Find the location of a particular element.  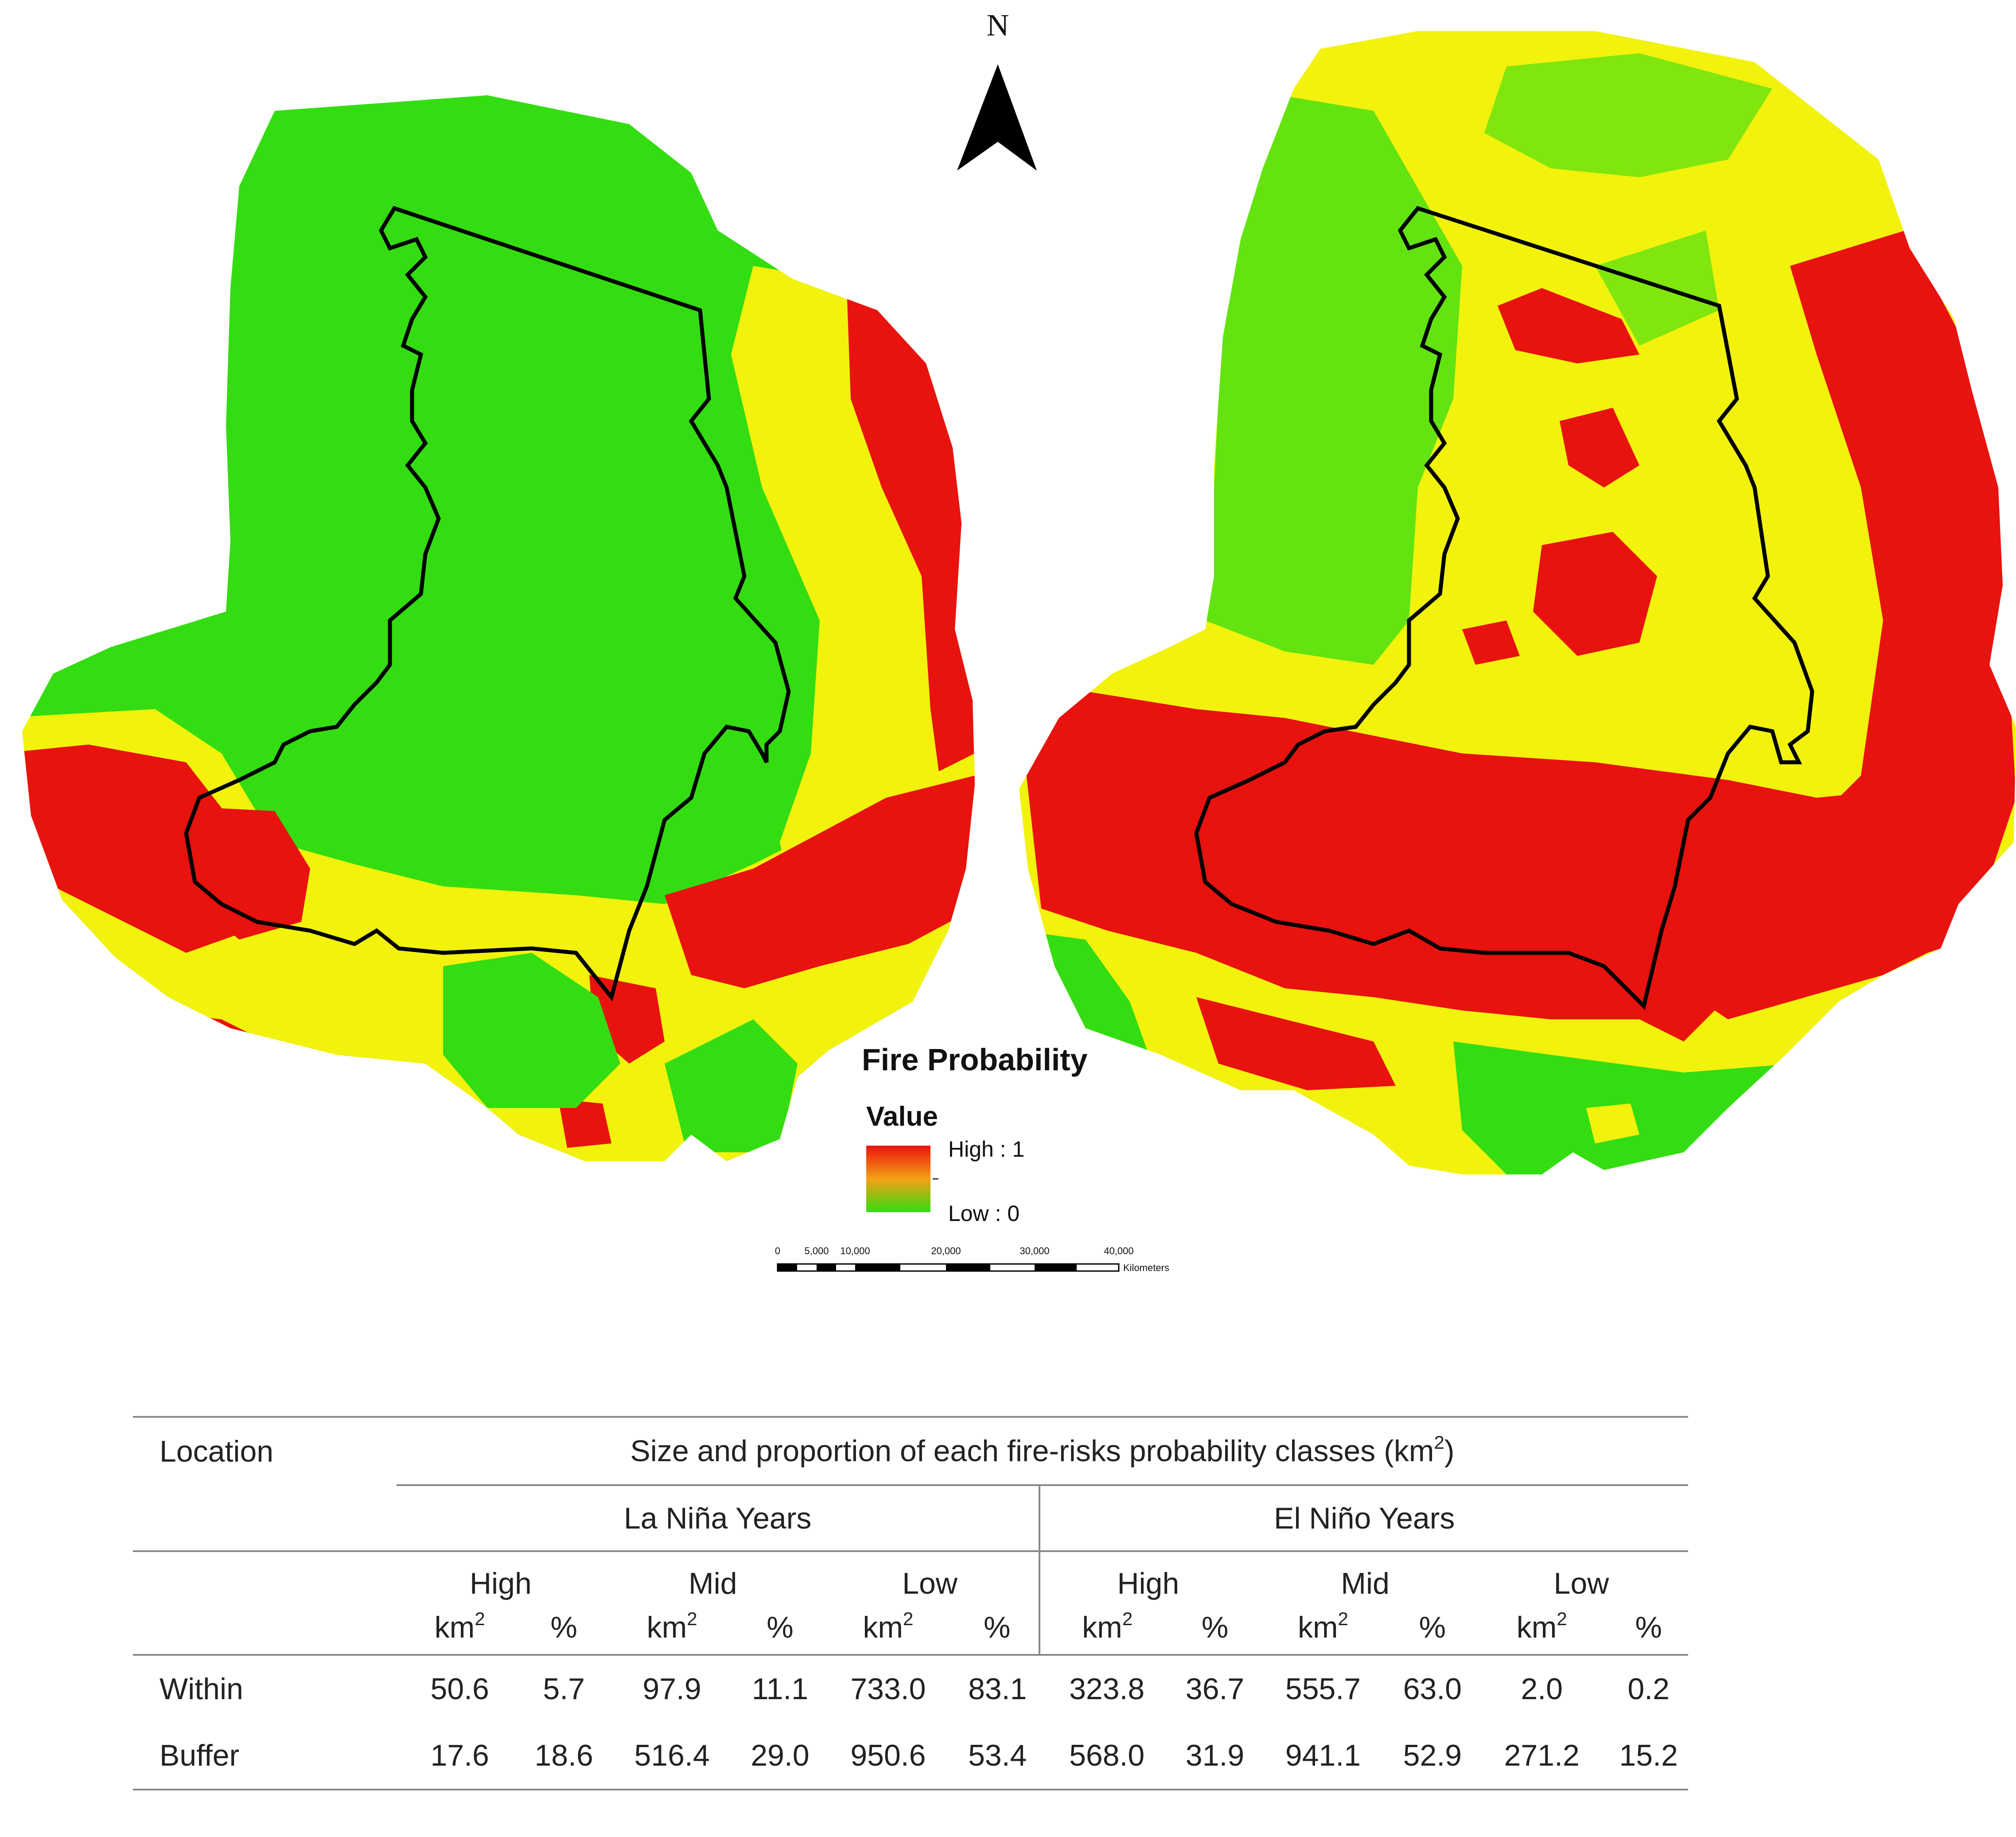

table-cell: 2.0 is located at coordinates (1542, 1689).